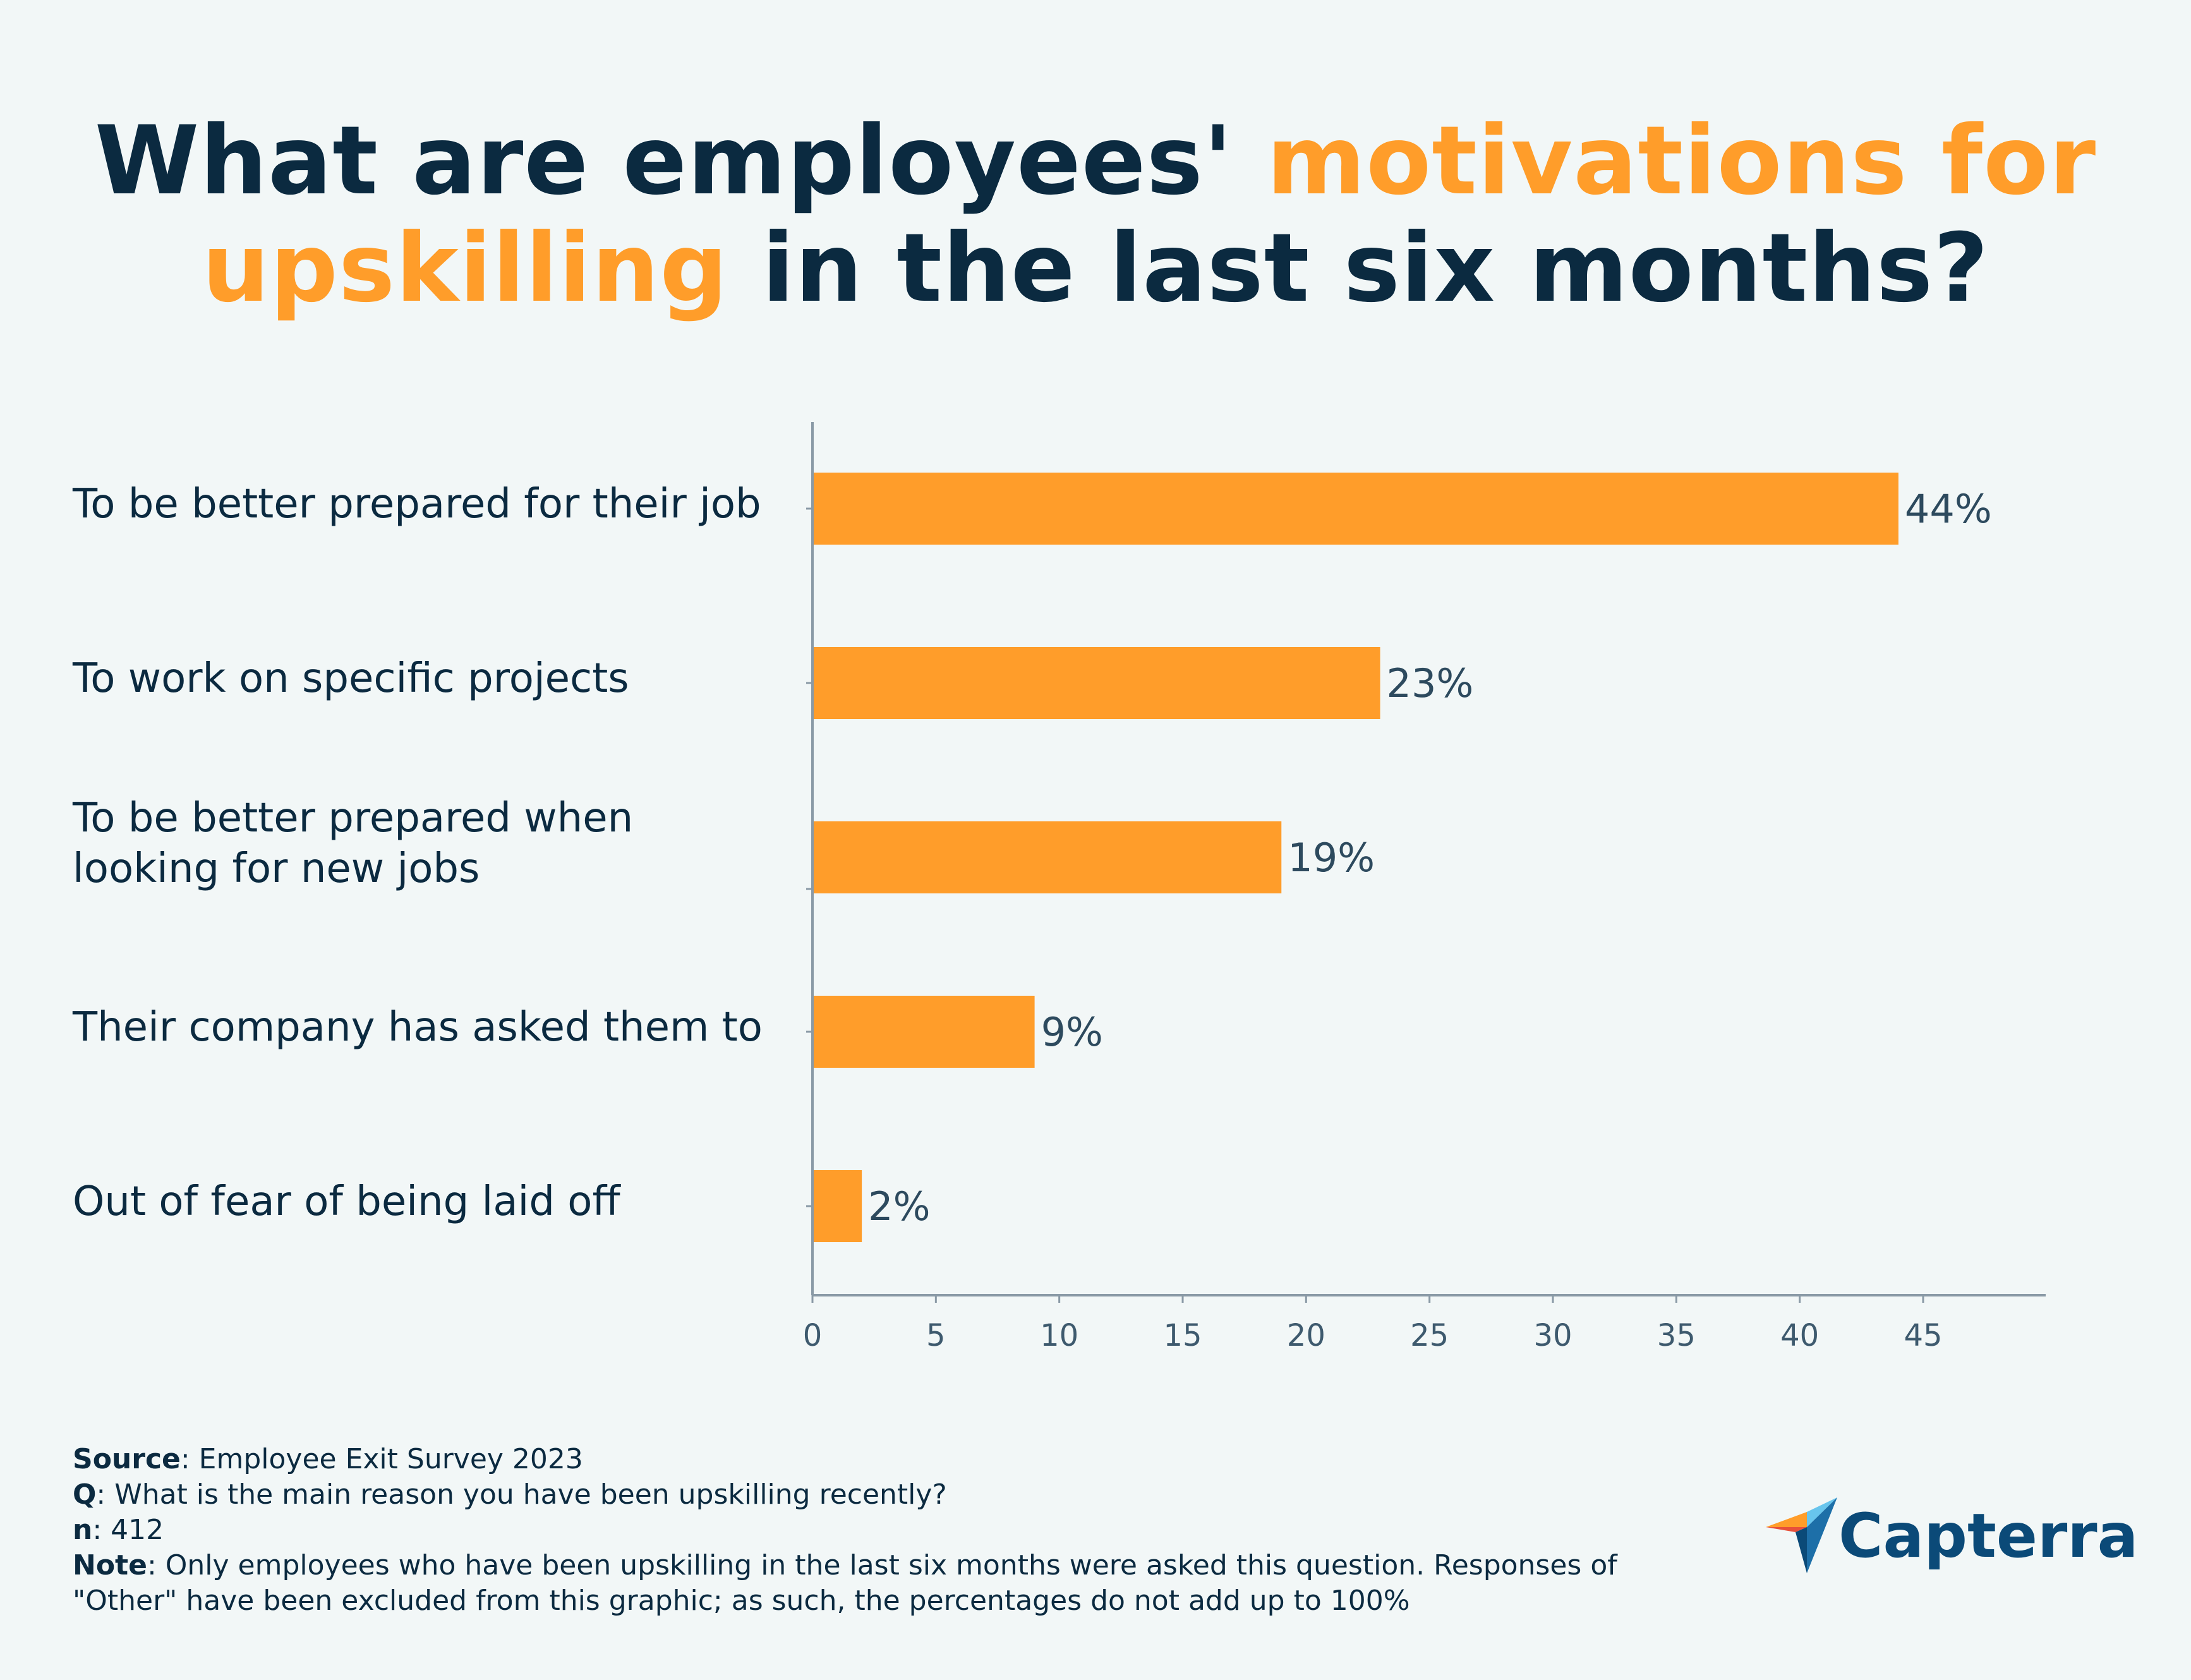  I want to click on x-tick-label-40: 40, so click(1799, 1335).